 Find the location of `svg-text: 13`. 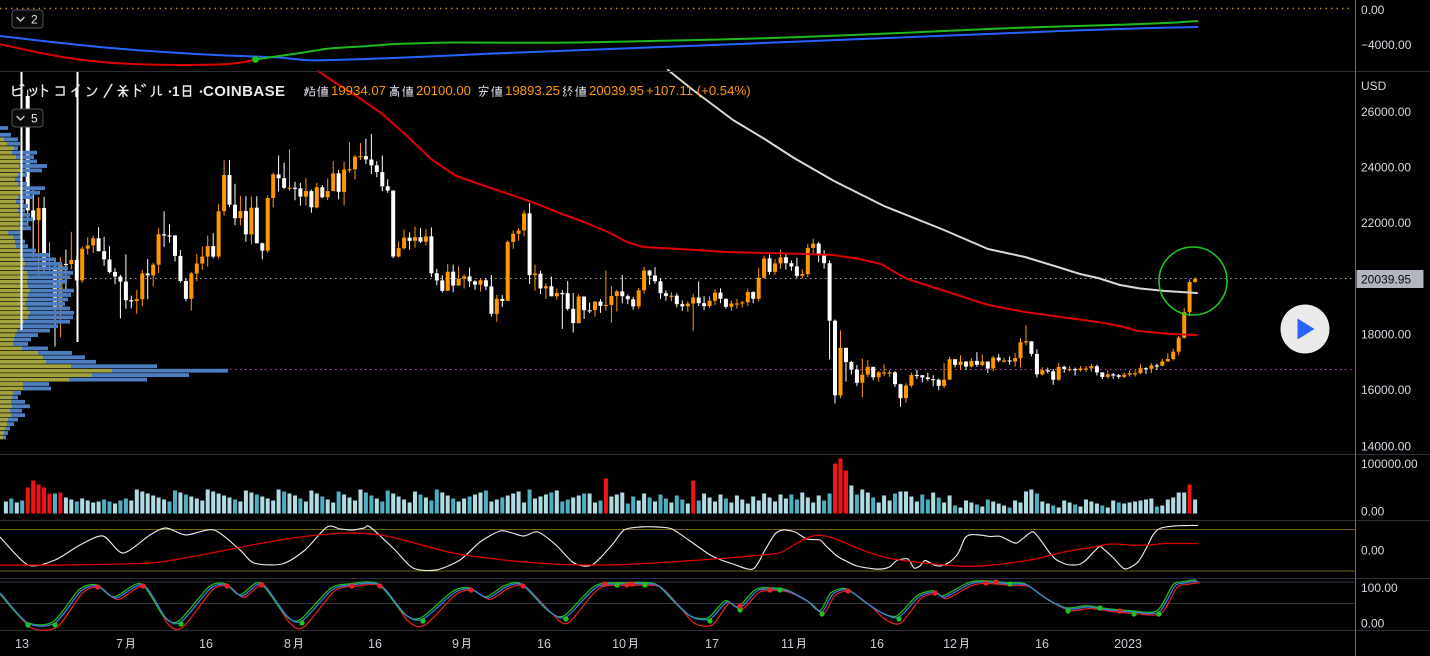

svg-text: 13 is located at coordinates (22, 644).